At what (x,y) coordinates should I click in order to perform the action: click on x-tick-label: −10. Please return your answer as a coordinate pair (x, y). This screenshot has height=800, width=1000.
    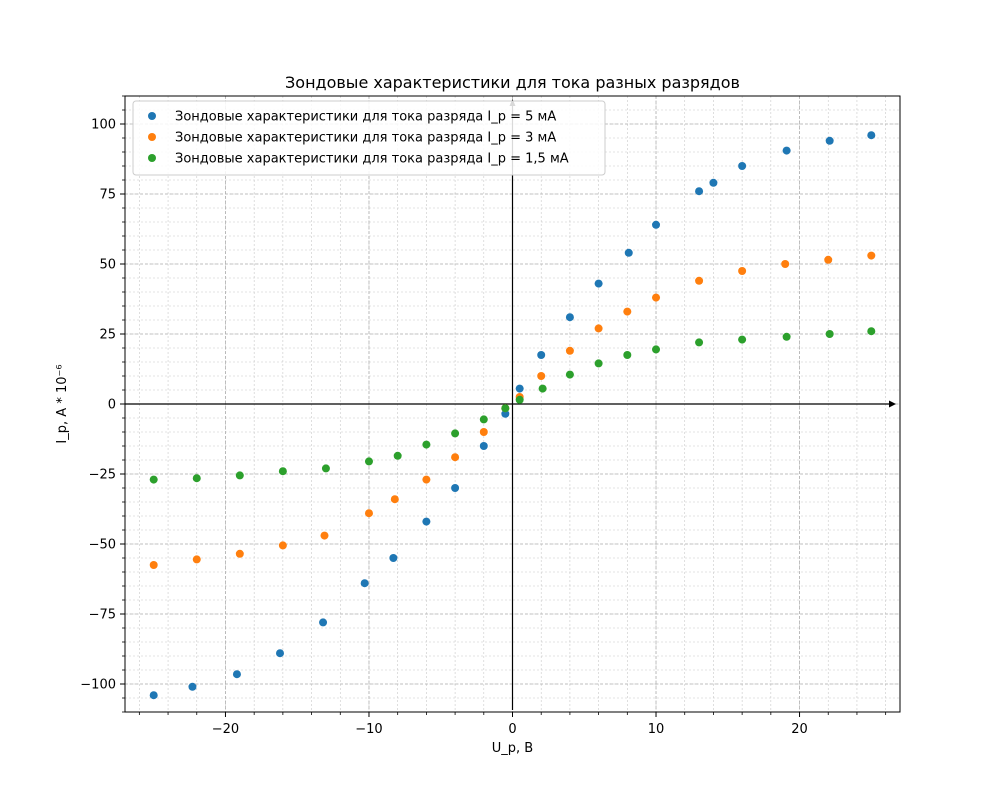
    Looking at the image, I should click on (368, 729).